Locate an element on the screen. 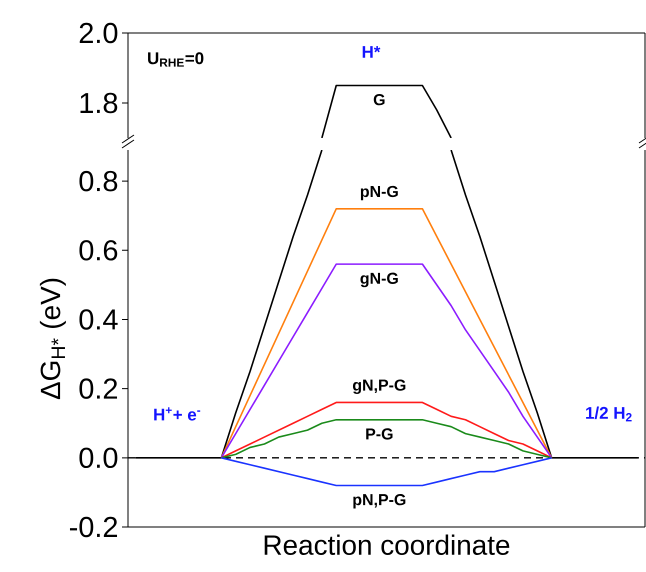  series-label: P-G is located at coordinates (379, 434).